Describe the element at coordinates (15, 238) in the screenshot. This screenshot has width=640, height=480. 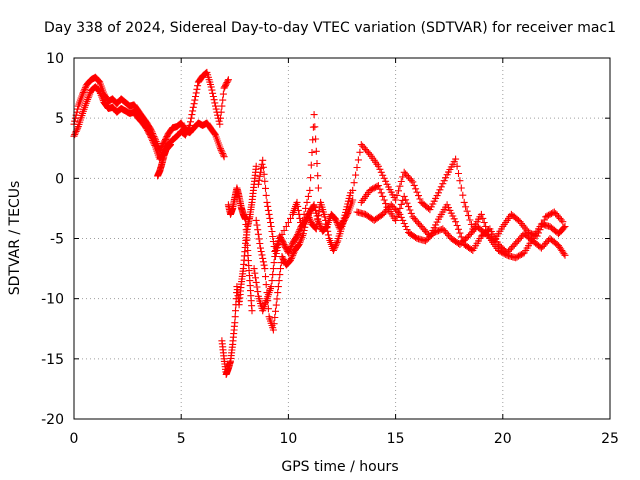
I see `y-axis-label: SDTVAR / TECUs` at that location.